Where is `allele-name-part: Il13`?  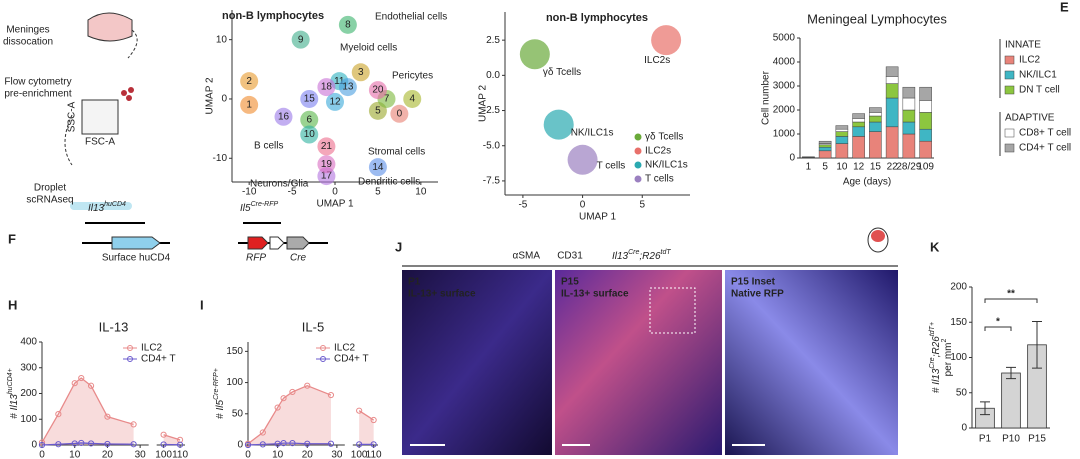 allele-name-part: Il13 is located at coordinates (96, 208).